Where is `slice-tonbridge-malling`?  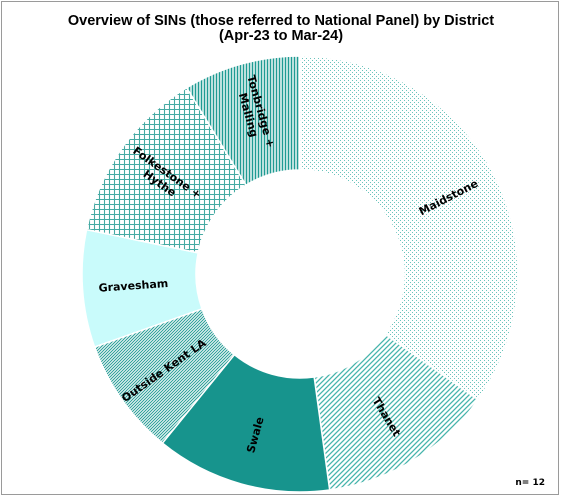 slice-tonbridge-malling is located at coordinates (243, 121).